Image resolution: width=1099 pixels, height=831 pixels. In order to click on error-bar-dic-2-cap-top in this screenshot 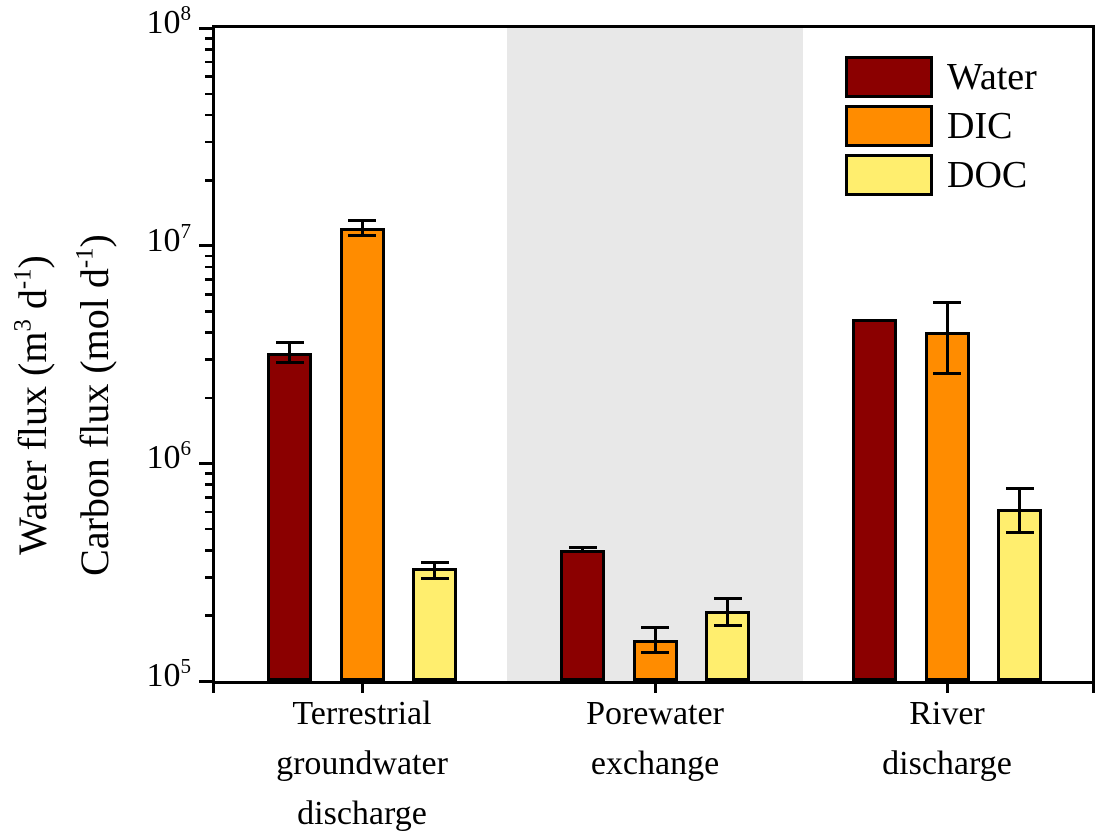, I will do `click(947, 302)`.